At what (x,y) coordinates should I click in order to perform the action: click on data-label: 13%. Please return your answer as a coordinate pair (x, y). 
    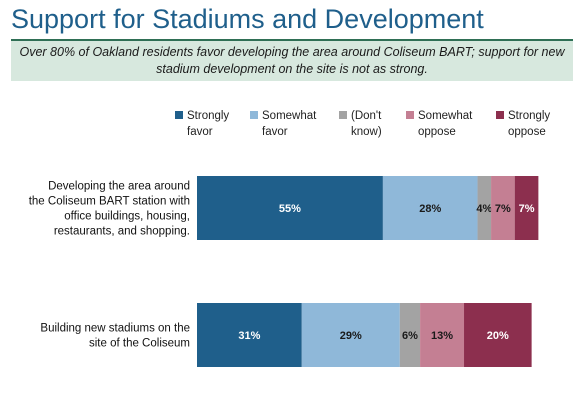
    Looking at the image, I should click on (442, 336).